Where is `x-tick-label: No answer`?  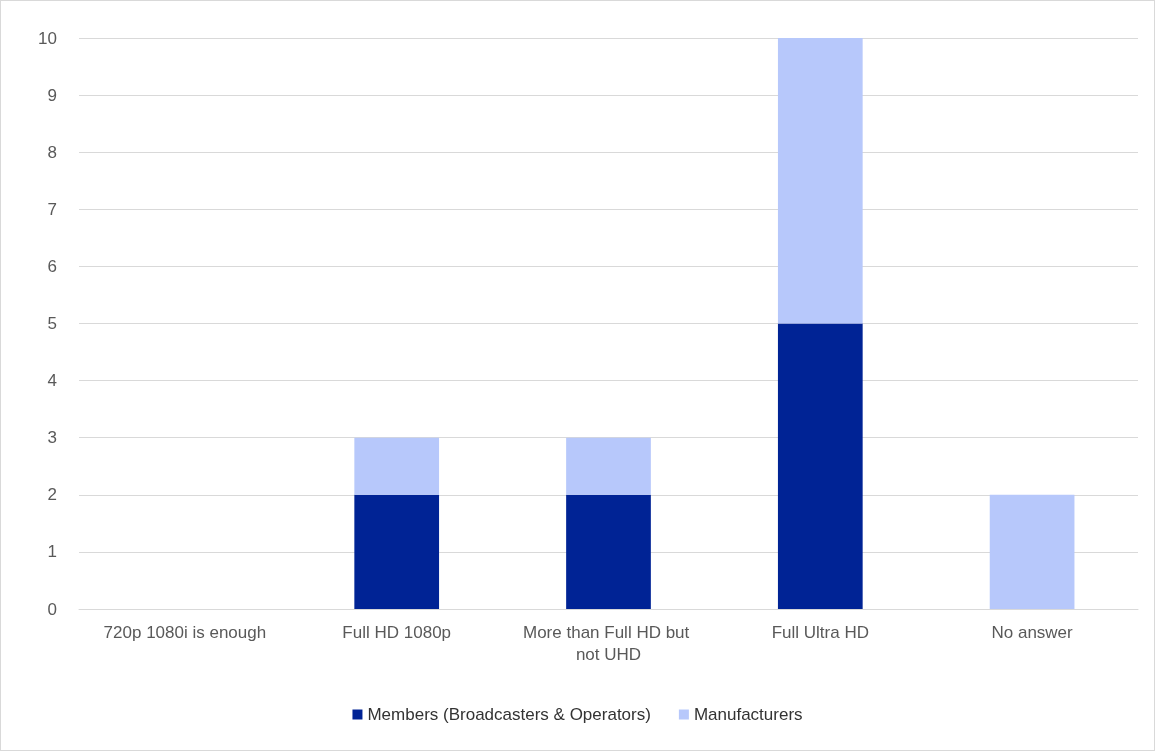 x-tick-label: No answer is located at coordinates (1032, 632).